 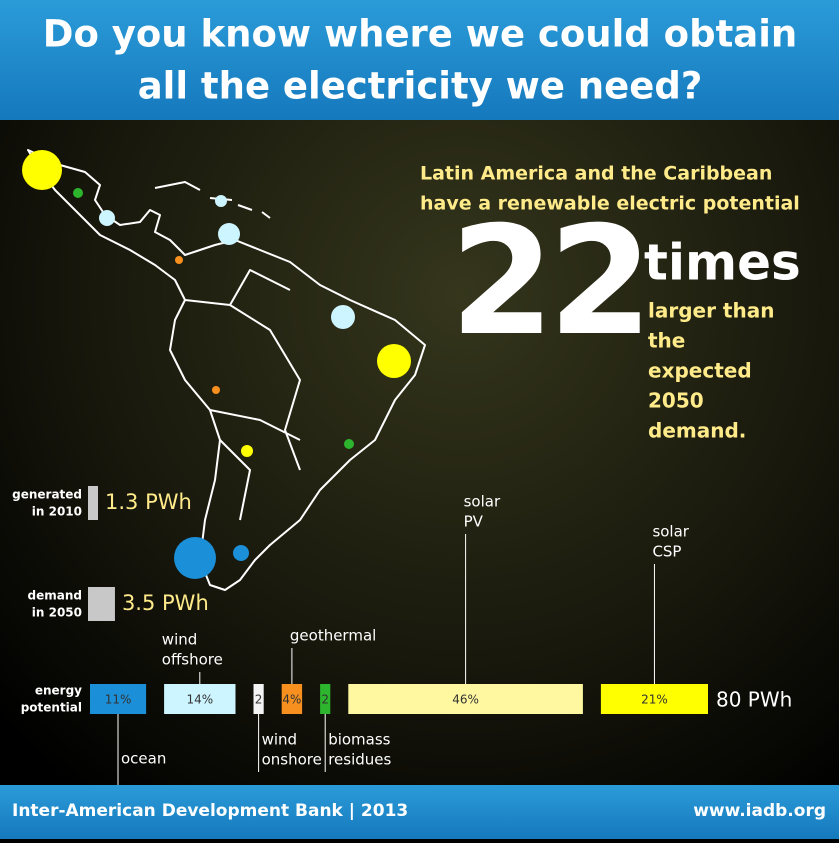 What do you see at coordinates (148, 502) in the screenshot?
I see `amount-label: 1.3 PWh` at bounding box center [148, 502].